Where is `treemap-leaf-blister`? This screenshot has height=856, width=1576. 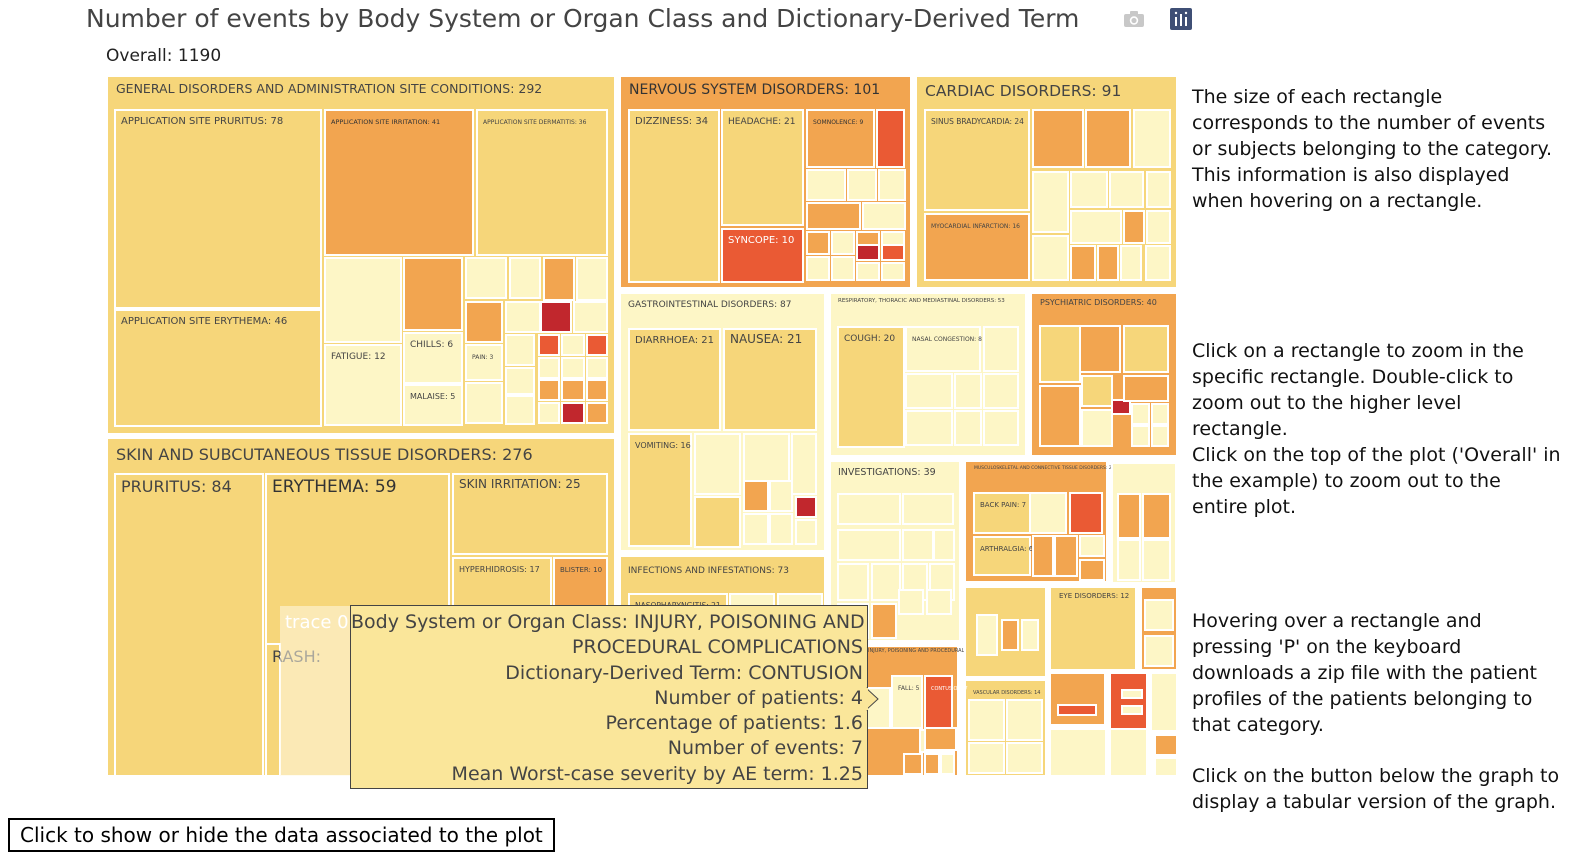 treemap-leaf-blister is located at coordinates (580, 583).